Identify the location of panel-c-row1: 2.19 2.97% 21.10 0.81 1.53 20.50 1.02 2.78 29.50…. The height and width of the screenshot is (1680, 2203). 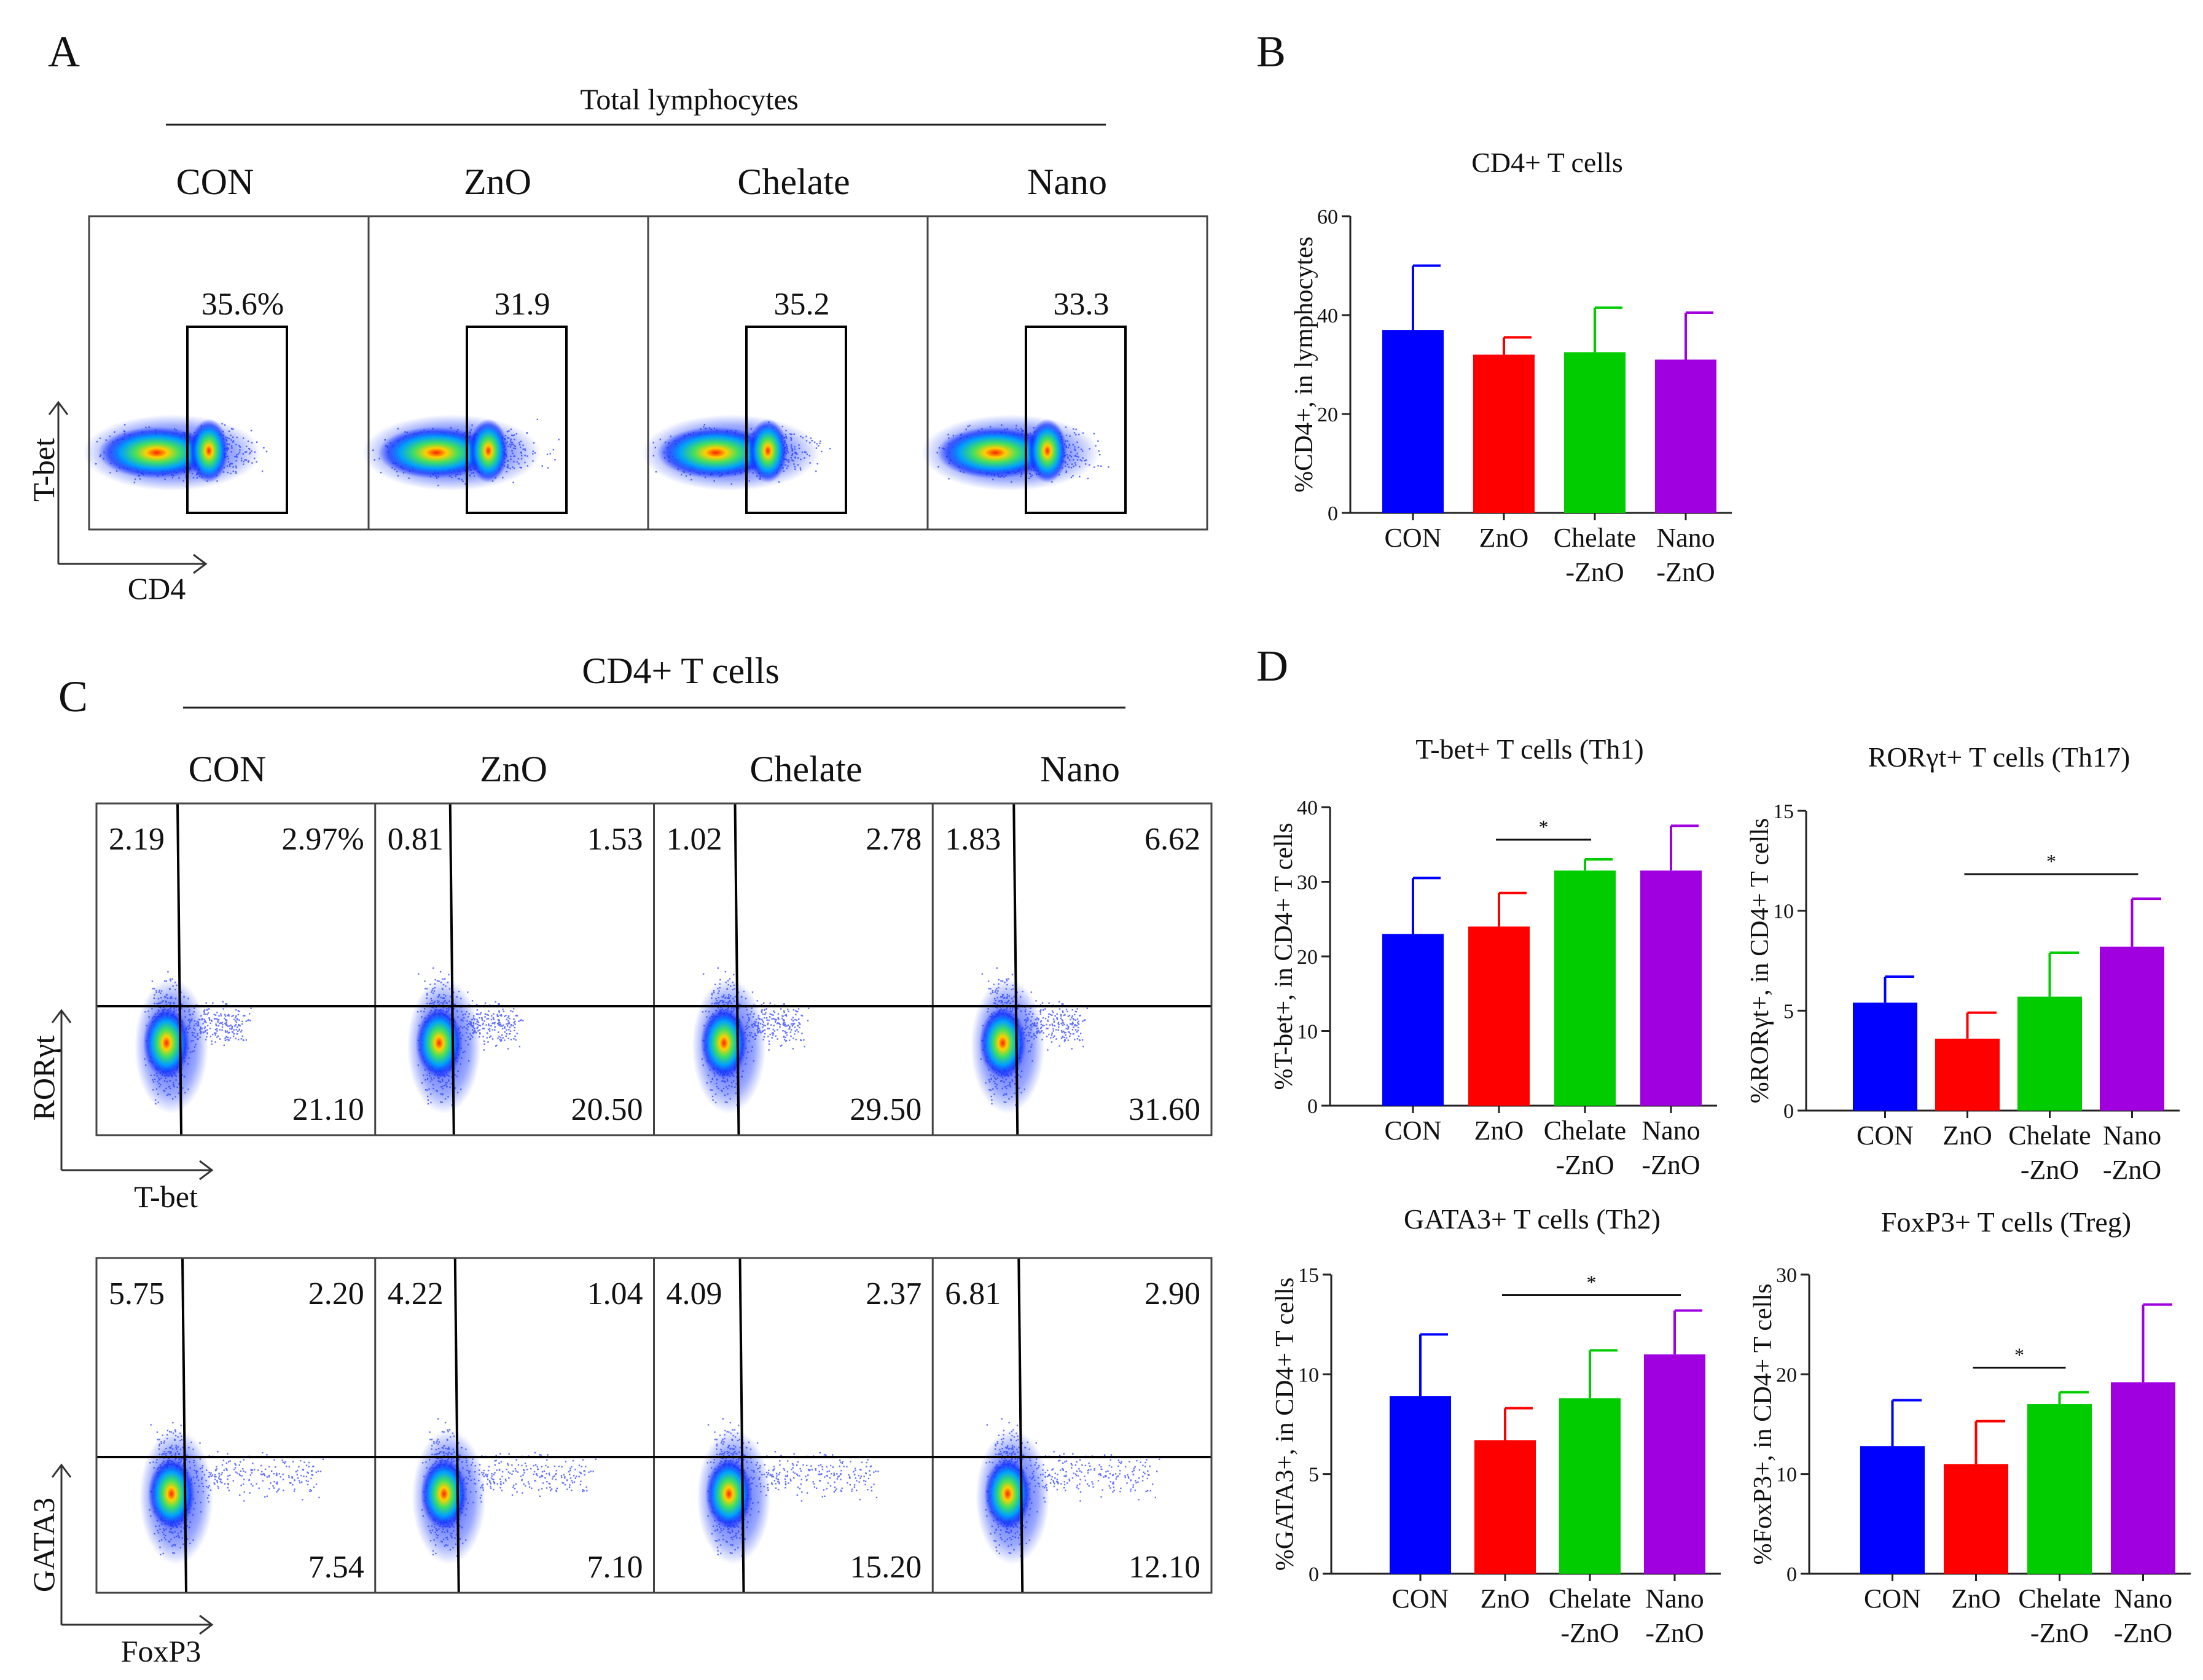
(653, 970).